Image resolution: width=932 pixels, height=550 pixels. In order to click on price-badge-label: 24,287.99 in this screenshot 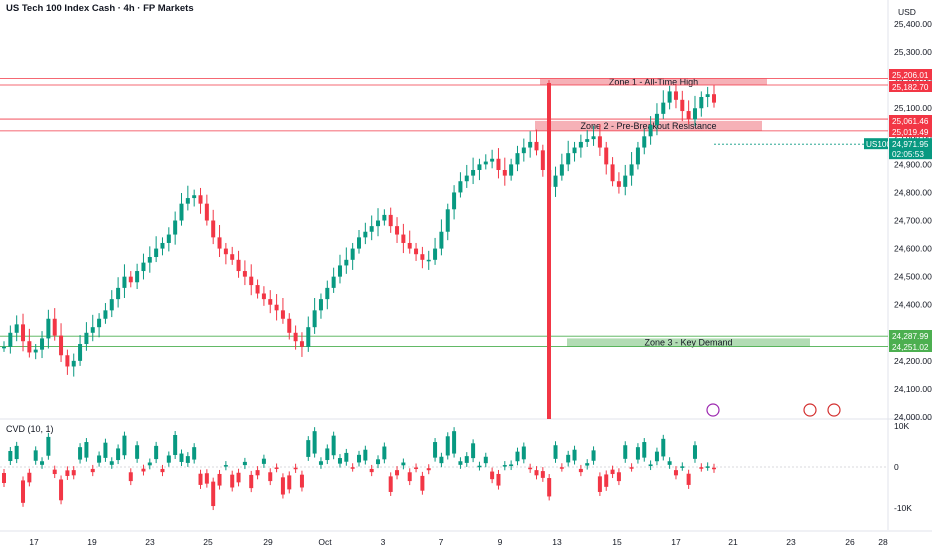, I will do `click(910, 336)`.